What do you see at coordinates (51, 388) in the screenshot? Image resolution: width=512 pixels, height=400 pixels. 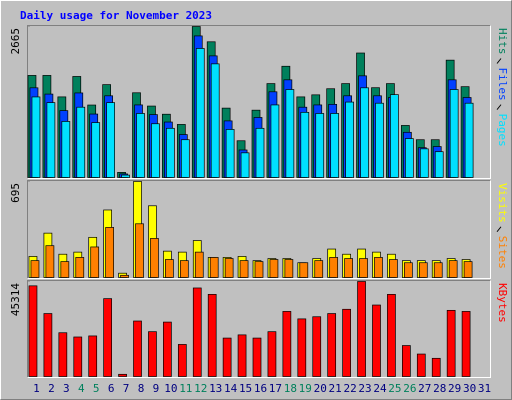 I see `x-tick-label: 2` at bounding box center [51, 388].